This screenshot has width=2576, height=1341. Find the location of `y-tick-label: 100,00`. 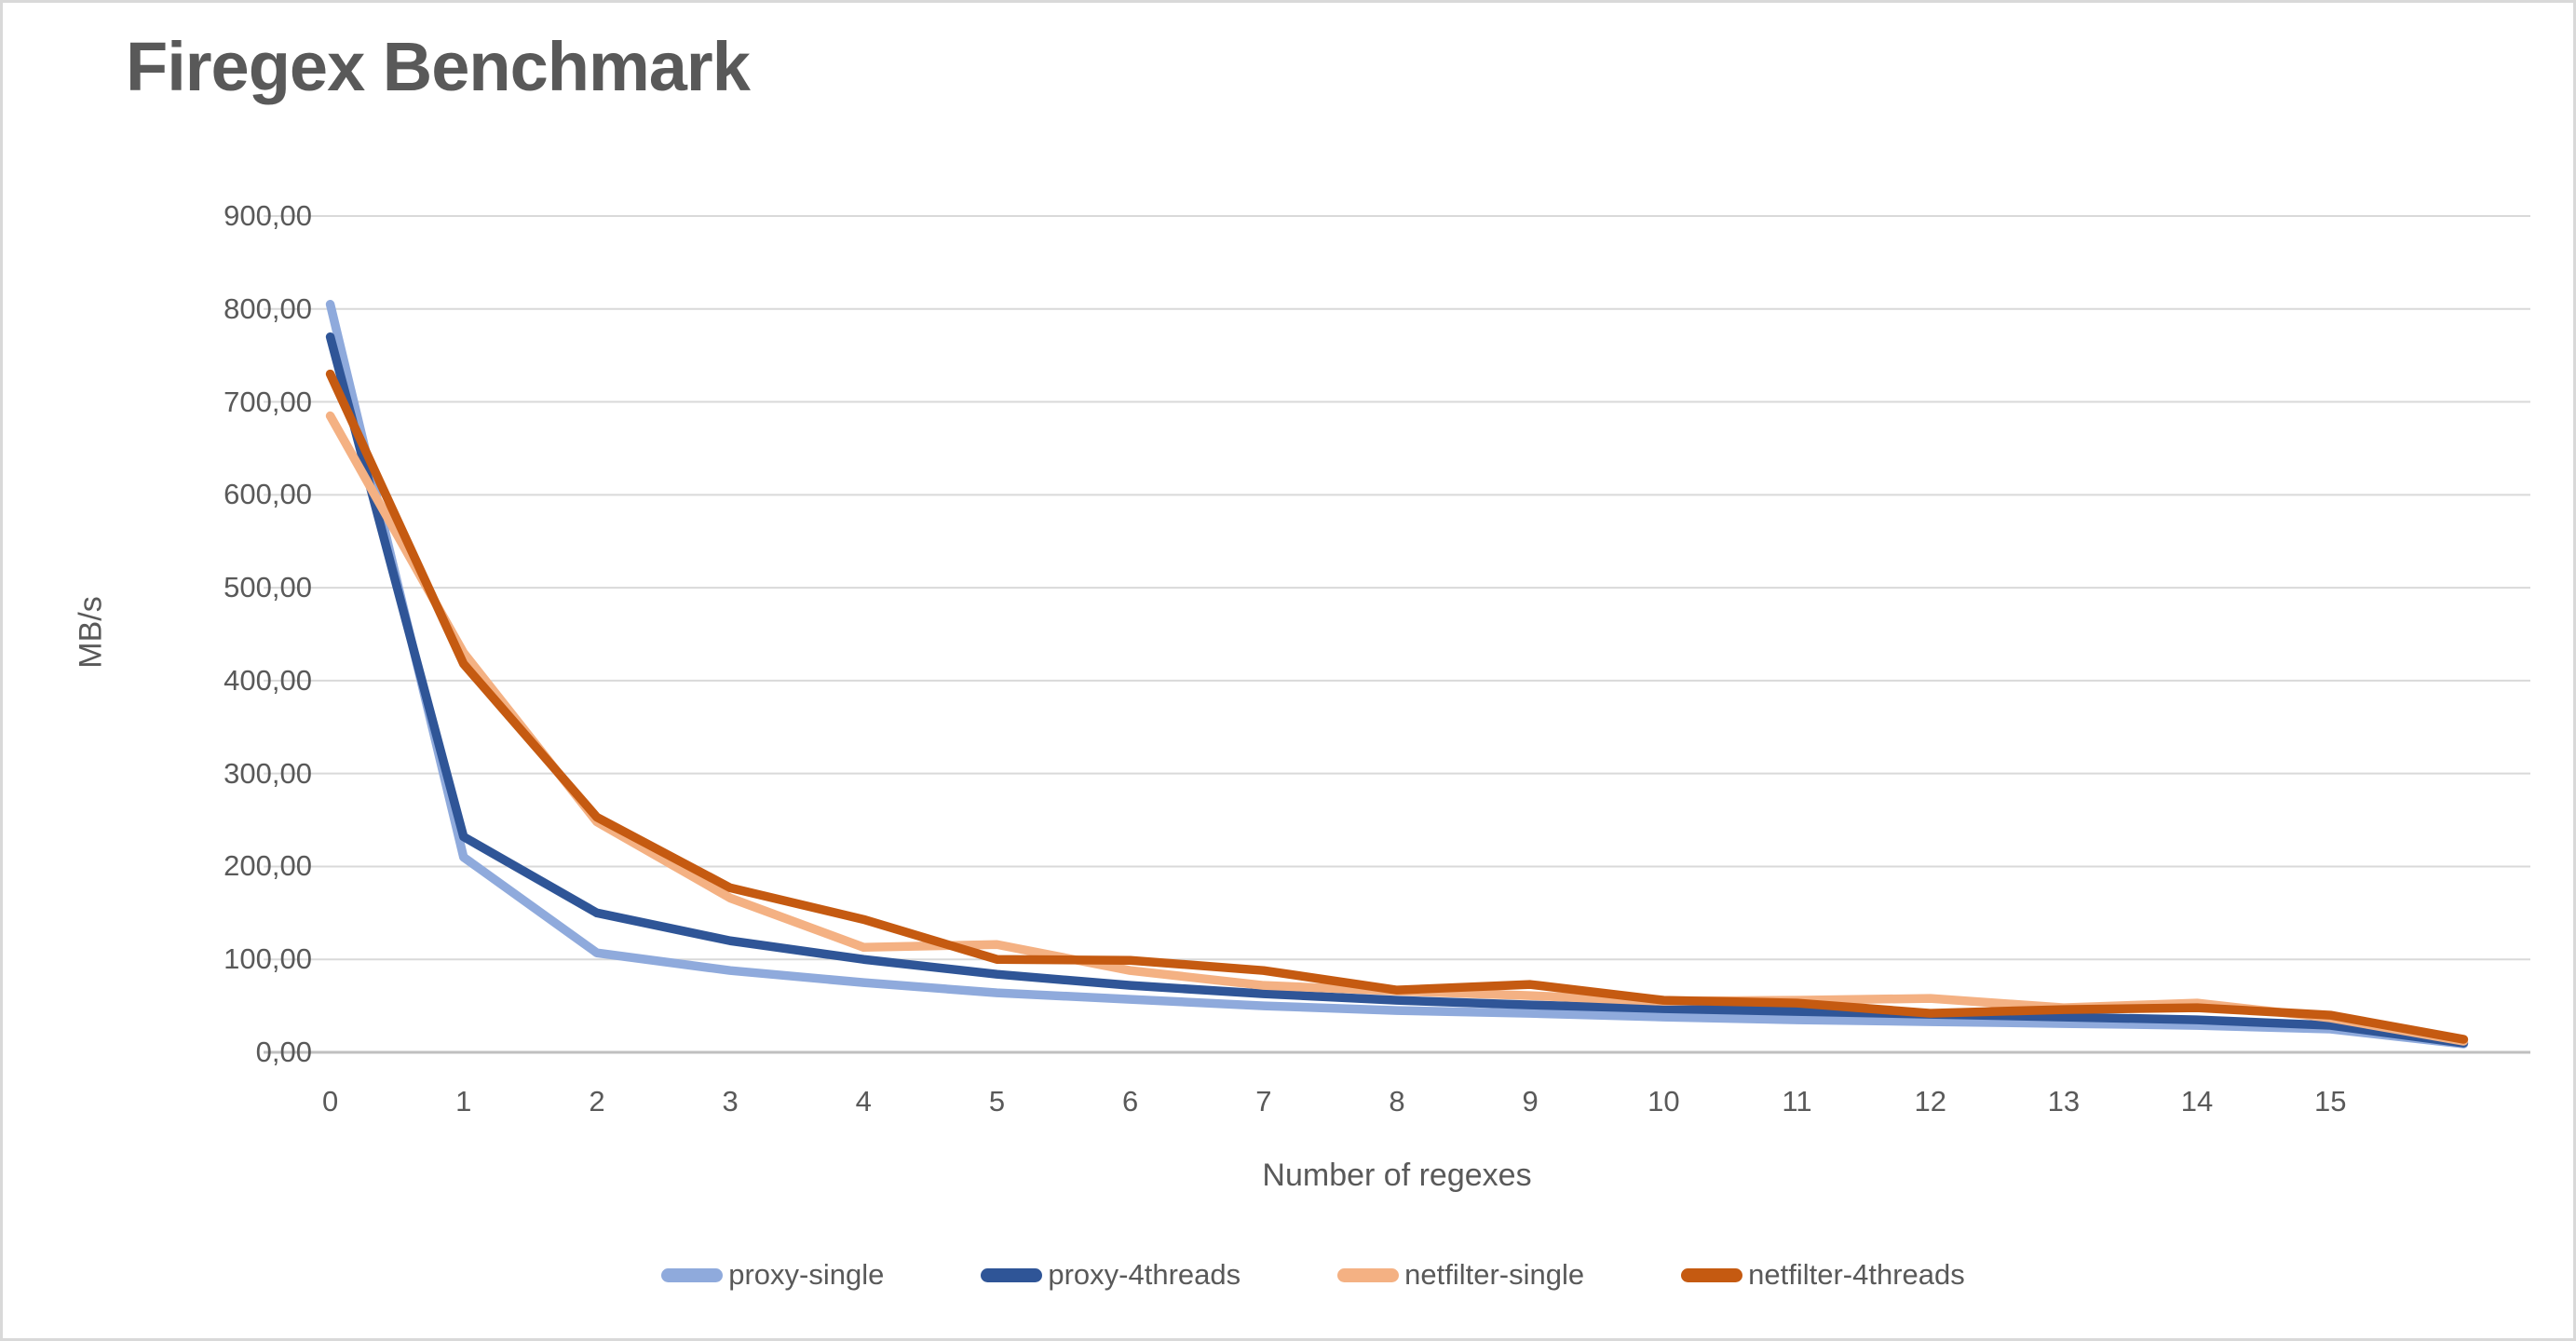

y-tick-label: 100,00 is located at coordinates (268, 959).